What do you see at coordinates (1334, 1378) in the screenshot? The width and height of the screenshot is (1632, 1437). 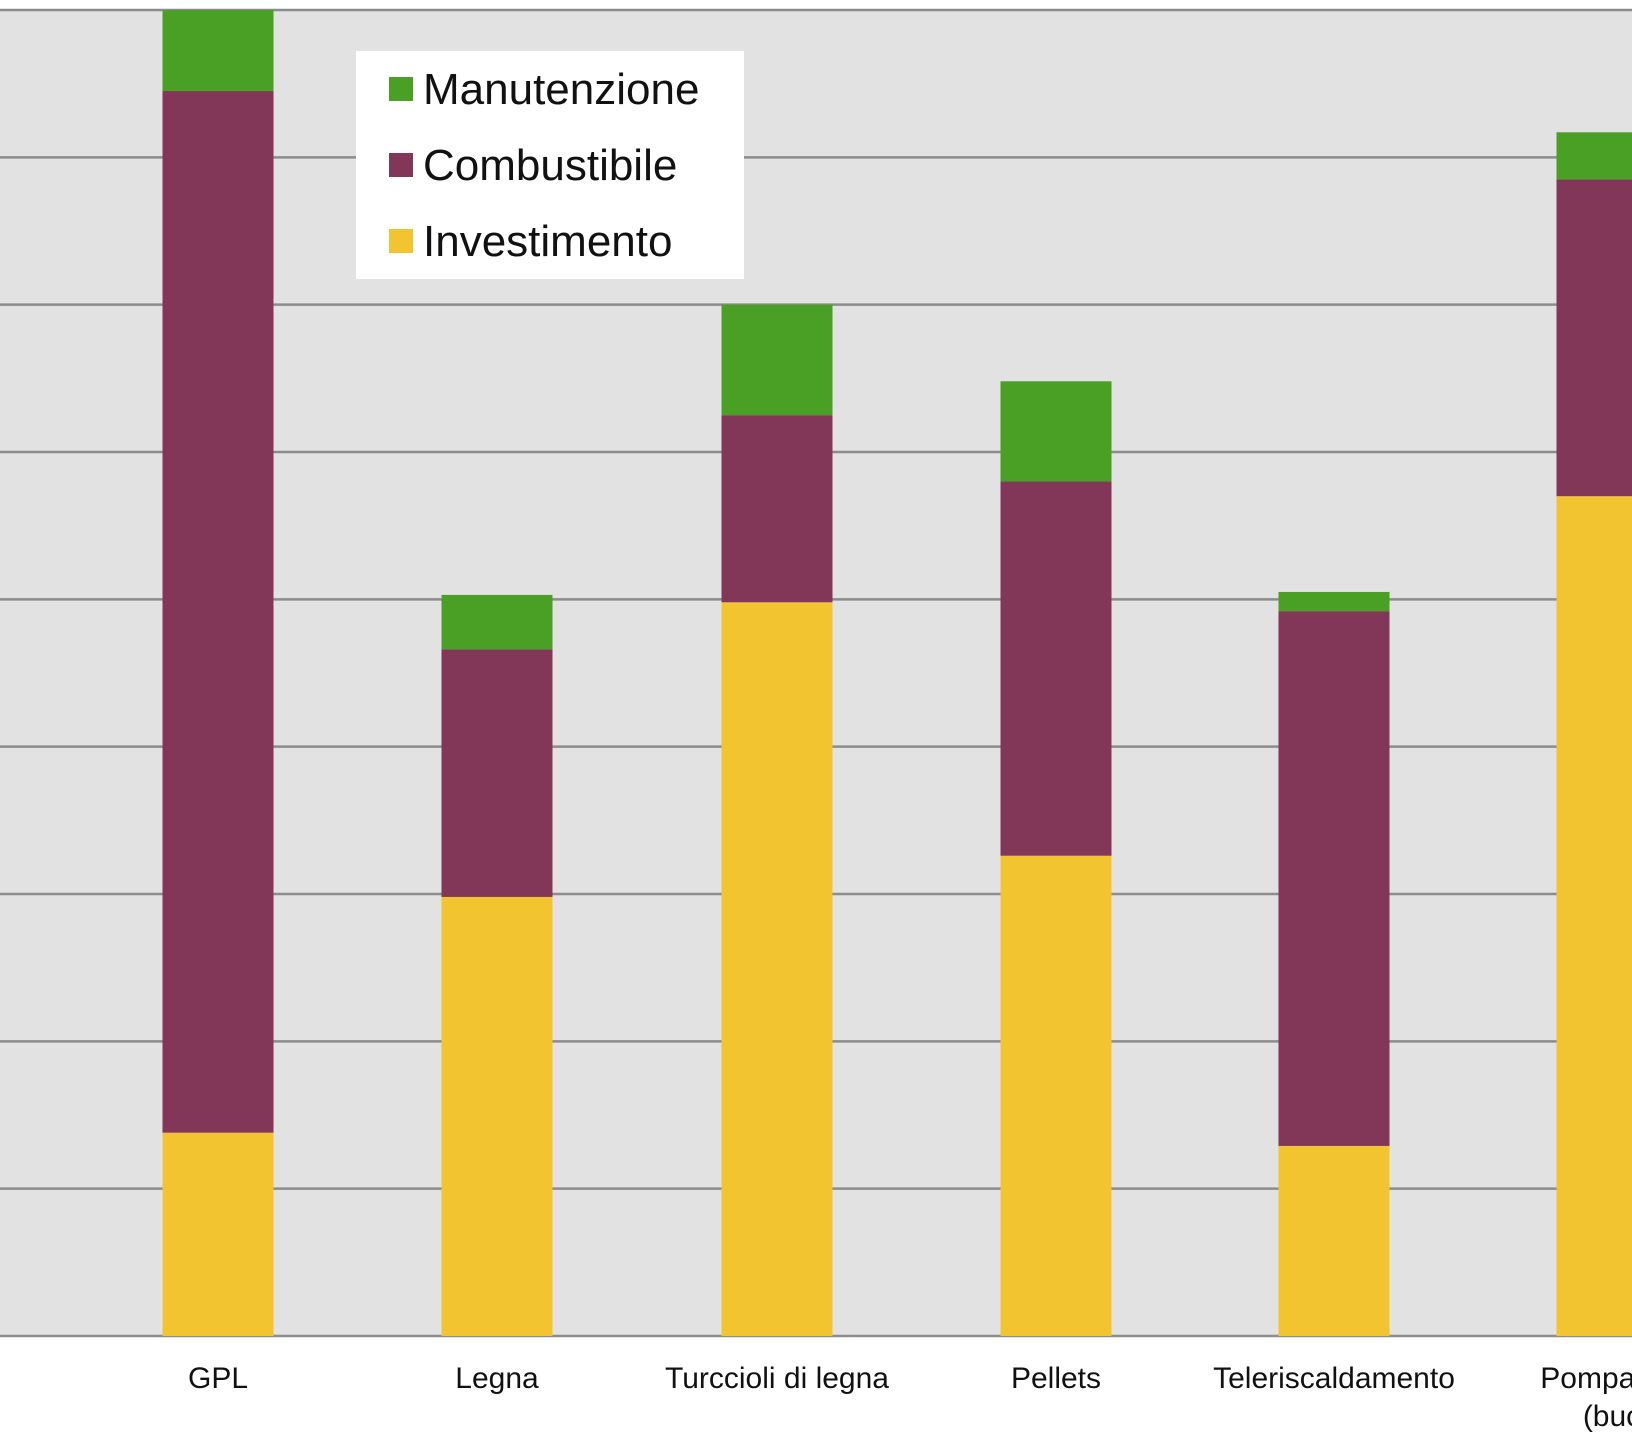 I see `x-tick-label: Teleriscaldamento` at bounding box center [1334, 1378].